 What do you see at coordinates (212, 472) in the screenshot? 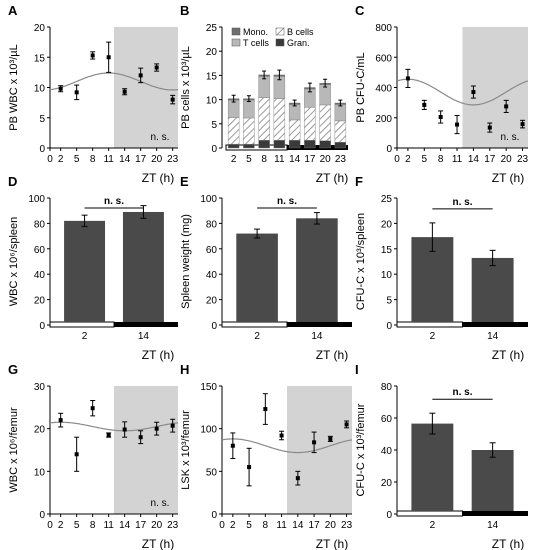
I see `y-tick-label: 50` at bounding box center [212, 472].